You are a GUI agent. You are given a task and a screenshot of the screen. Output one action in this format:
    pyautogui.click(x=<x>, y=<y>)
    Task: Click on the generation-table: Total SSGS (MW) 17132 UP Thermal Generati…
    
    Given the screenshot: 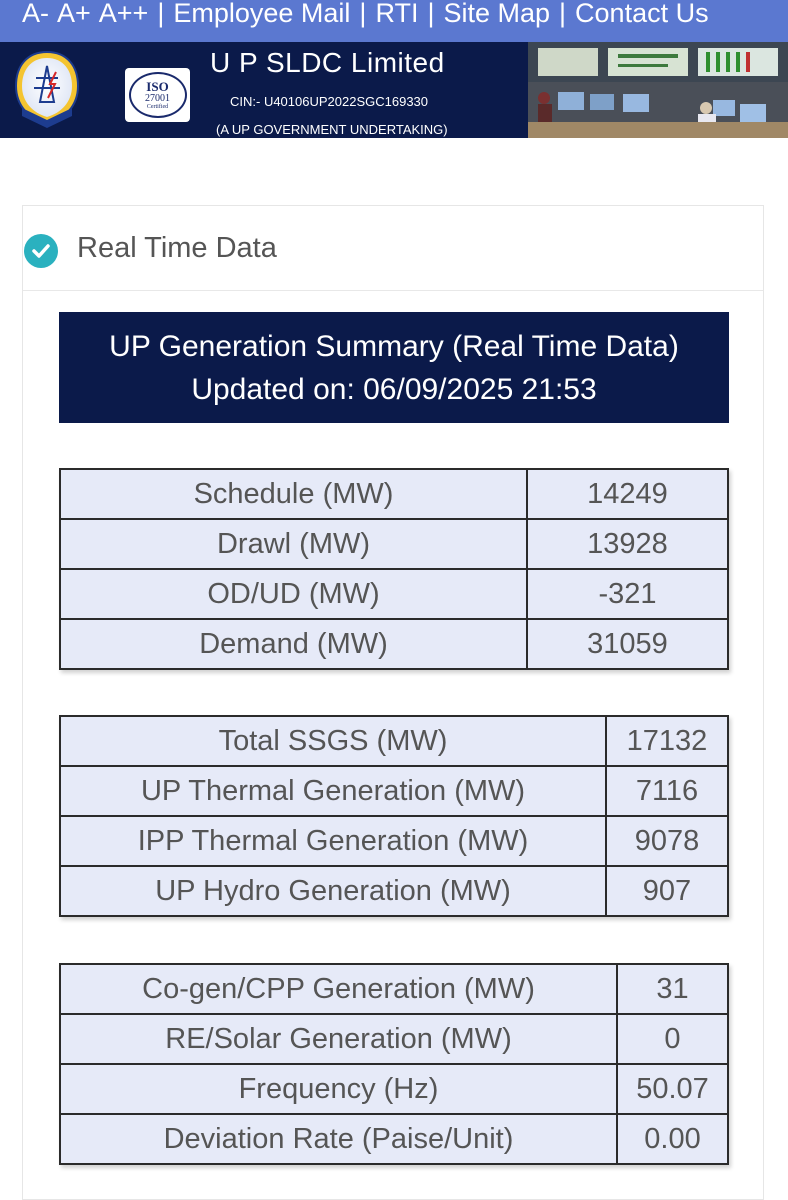 What is the action you would take?
    pyautogui.click(x=394, y=816)
    